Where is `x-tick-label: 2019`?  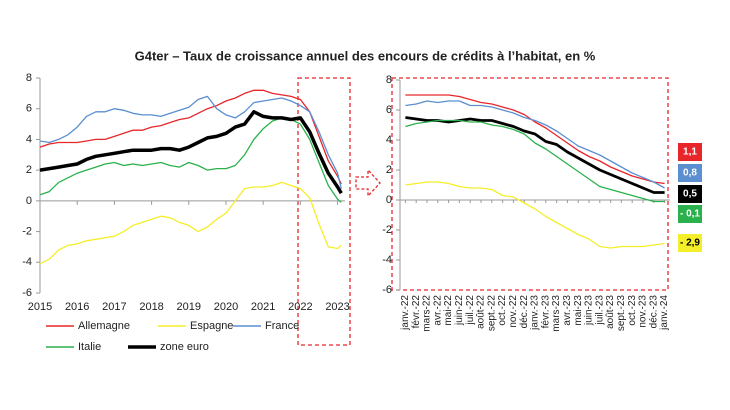
x-tick-label: 2019 is located at coordinates (189, 307).